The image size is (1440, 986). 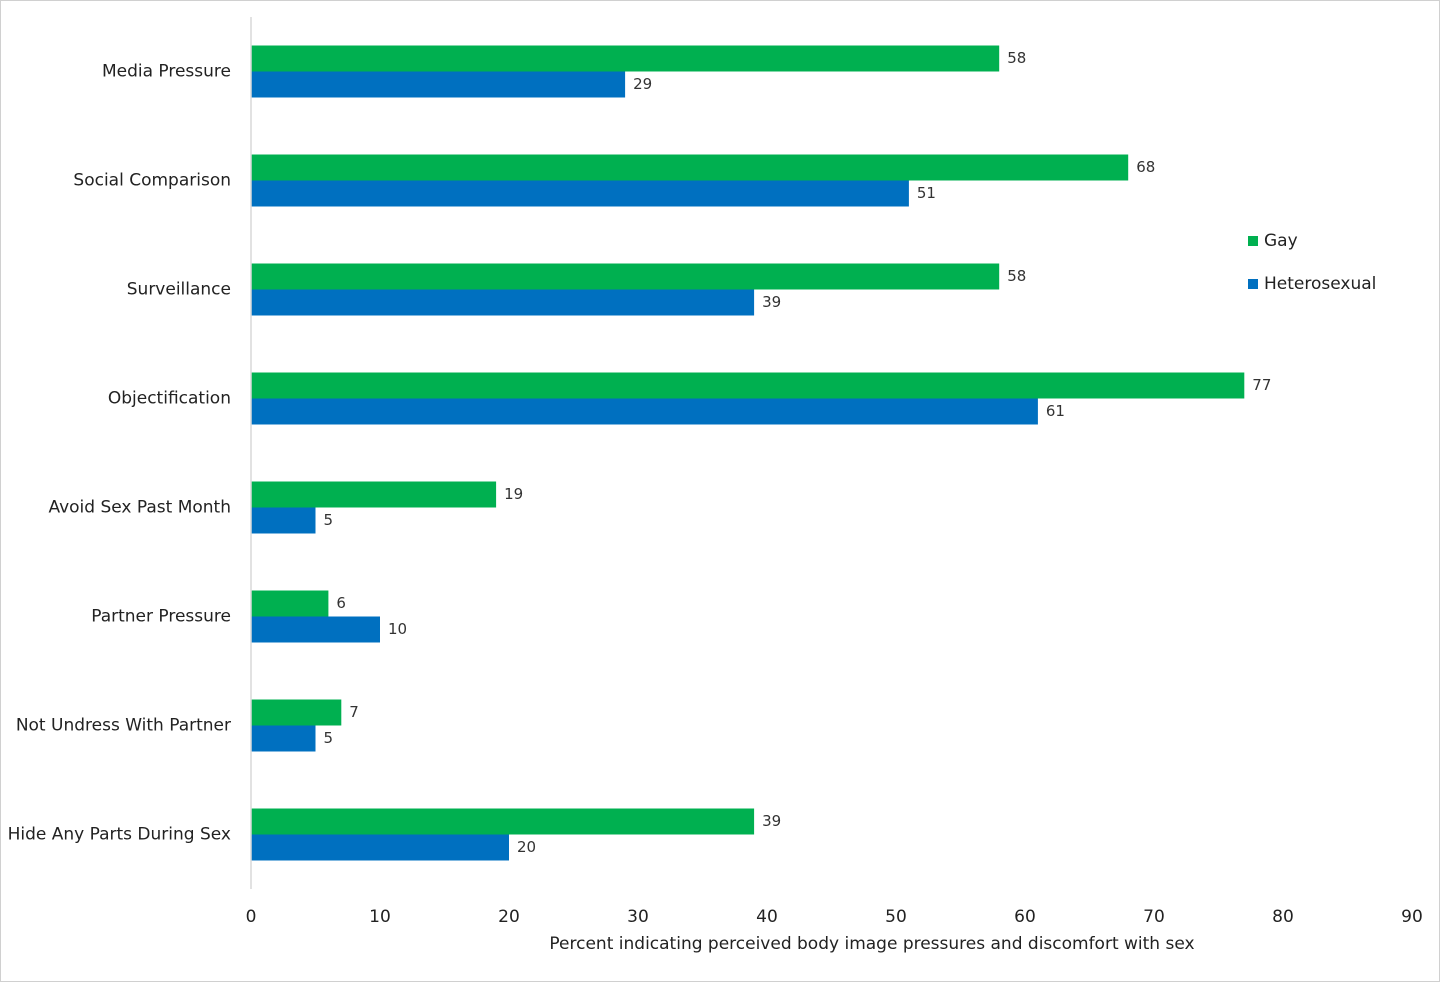 I want to click on value-label: 77, so click(x=1261, y=385).